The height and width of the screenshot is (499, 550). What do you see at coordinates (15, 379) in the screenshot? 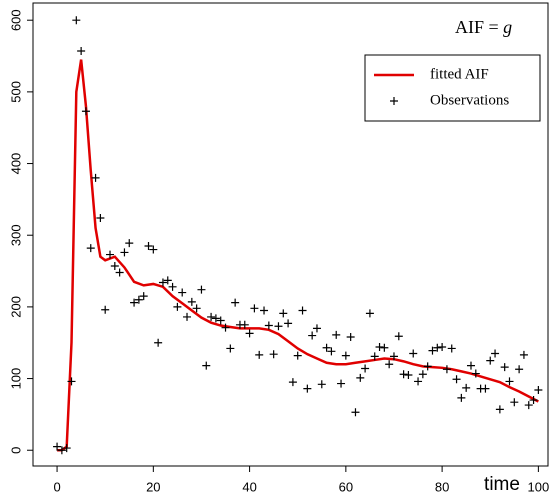
I see `y-tick-label: 100` at bounding box center [15, 379].